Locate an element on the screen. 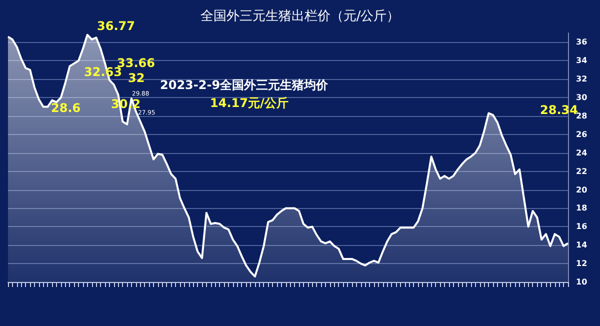 The height and width of the screenshot is (326, 600). y-tick-label: 18 is located at coordinates (582, 208).